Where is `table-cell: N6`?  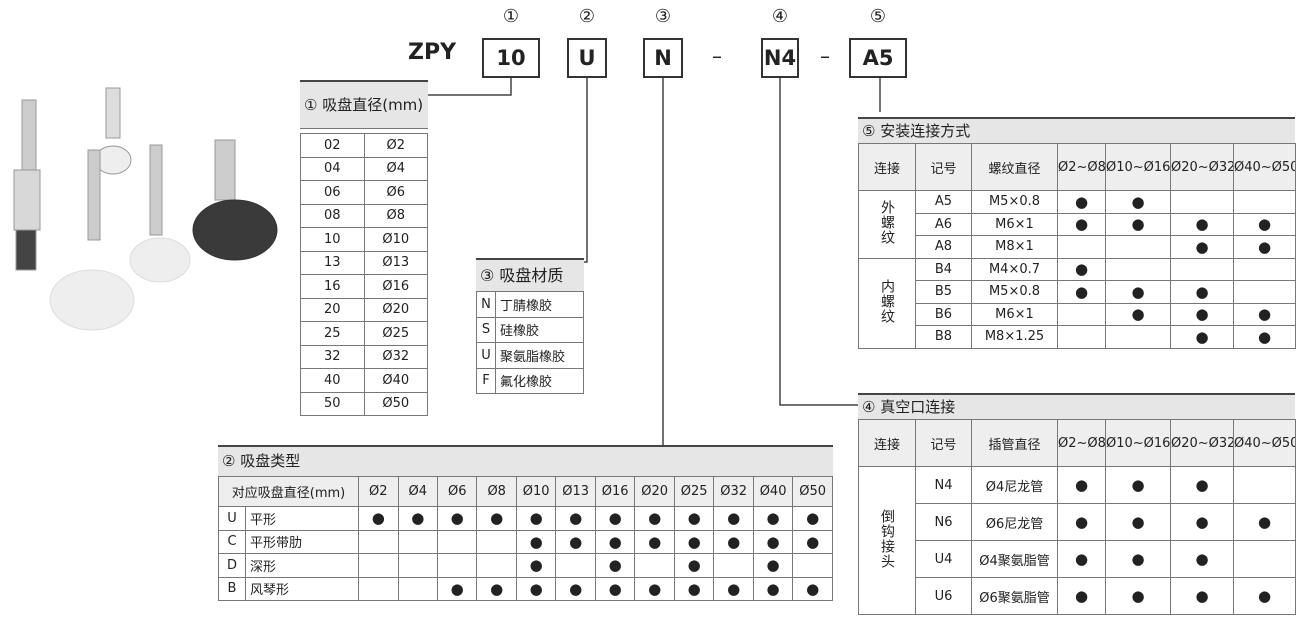
table-cell: N6 is located at coordinates (943, 522).